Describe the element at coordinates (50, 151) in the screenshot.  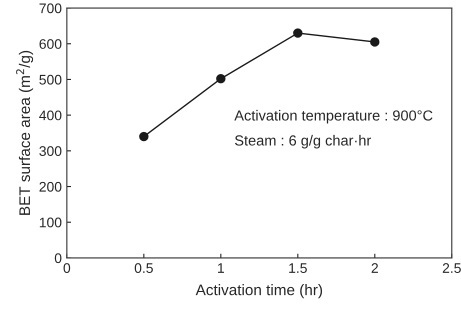
I see `y-tick-label: 300` at that location.